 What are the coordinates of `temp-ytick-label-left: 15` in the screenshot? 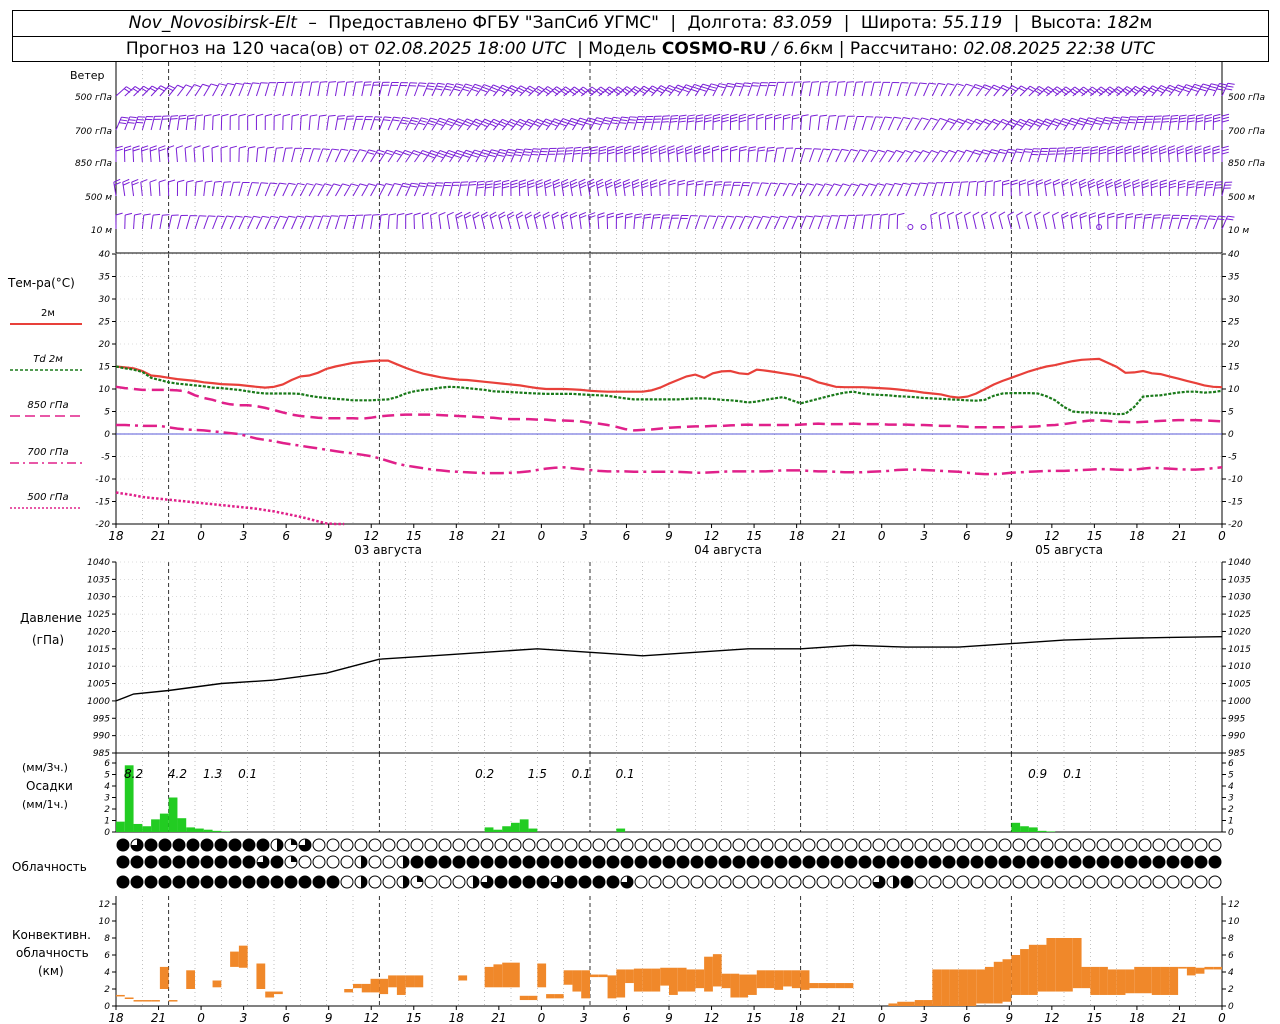 It's located at (105, 368).